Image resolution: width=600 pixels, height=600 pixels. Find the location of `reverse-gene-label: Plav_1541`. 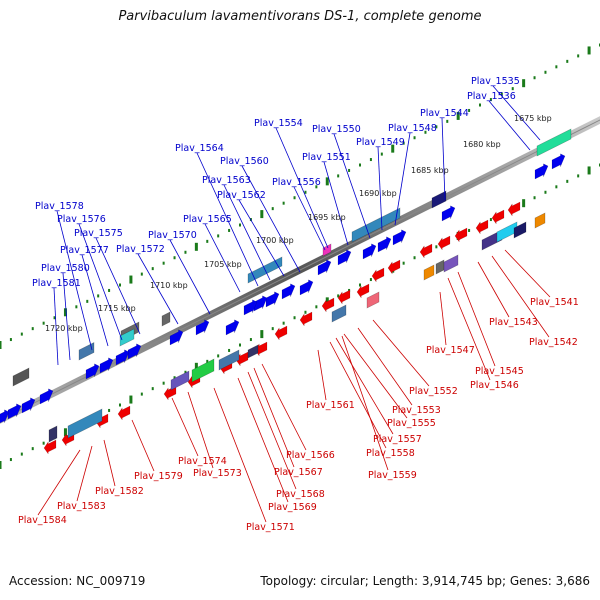

reverse-gene-label: Plav_1541 is located at coordinates (554, 302).